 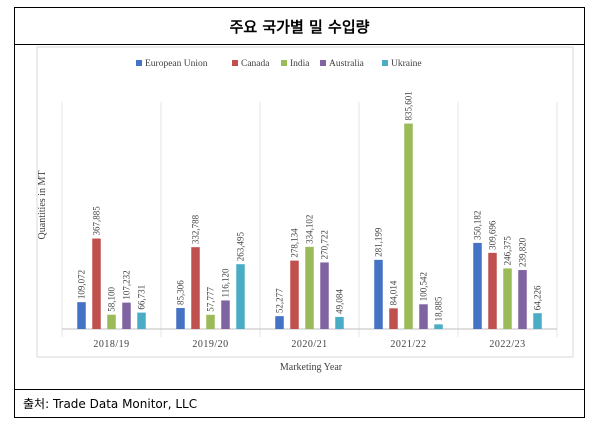 I want to click on data-label: 18,885, so click(x=439, y=308).